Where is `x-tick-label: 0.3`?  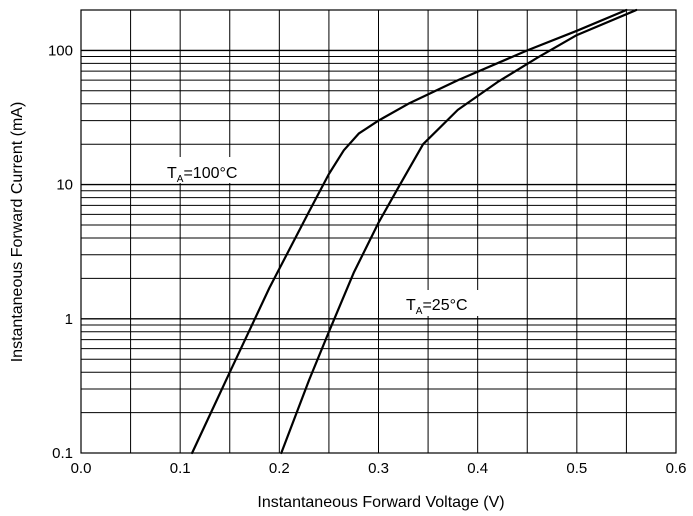 x-tick-label: 0.3 is located at coordinates (378, 468).